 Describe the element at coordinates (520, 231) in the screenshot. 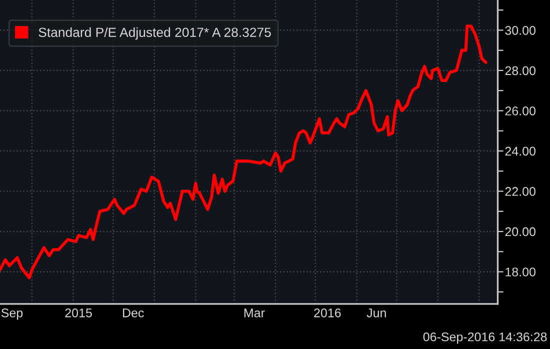

I see `y-tick-label: 20.00` at that location.